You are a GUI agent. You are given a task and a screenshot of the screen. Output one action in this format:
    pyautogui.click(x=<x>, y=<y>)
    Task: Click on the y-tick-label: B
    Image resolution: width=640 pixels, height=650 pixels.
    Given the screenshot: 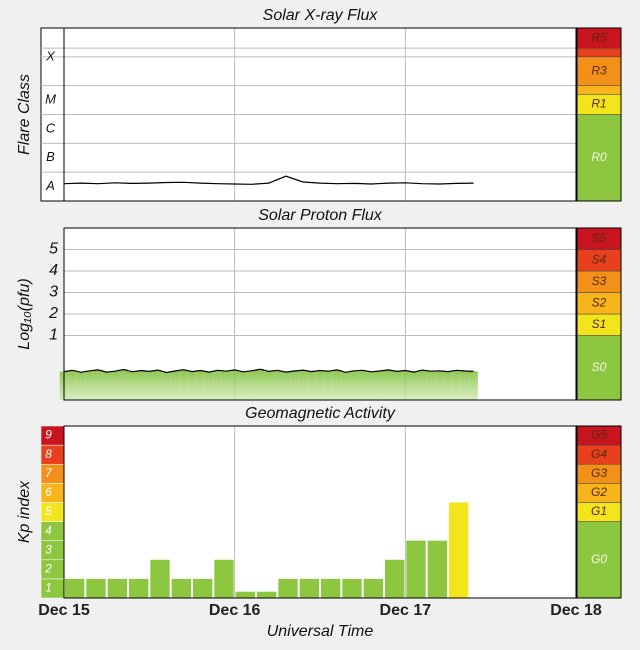 What is the action you would take?
    pyautogui.click(x=50, y=156)
    